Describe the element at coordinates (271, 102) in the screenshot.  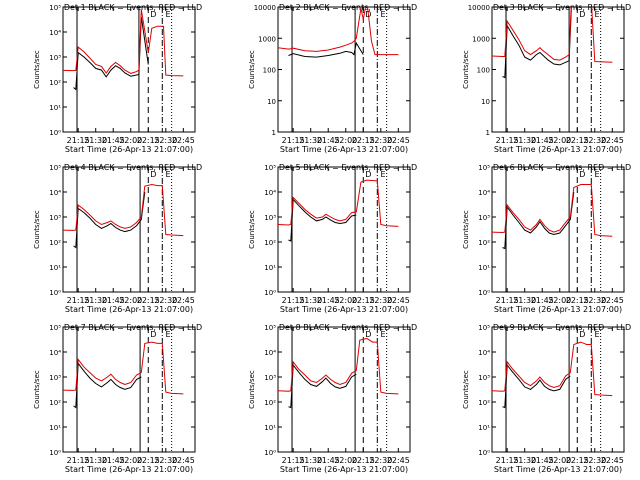
I see `y-tick-label: 10` at that location.